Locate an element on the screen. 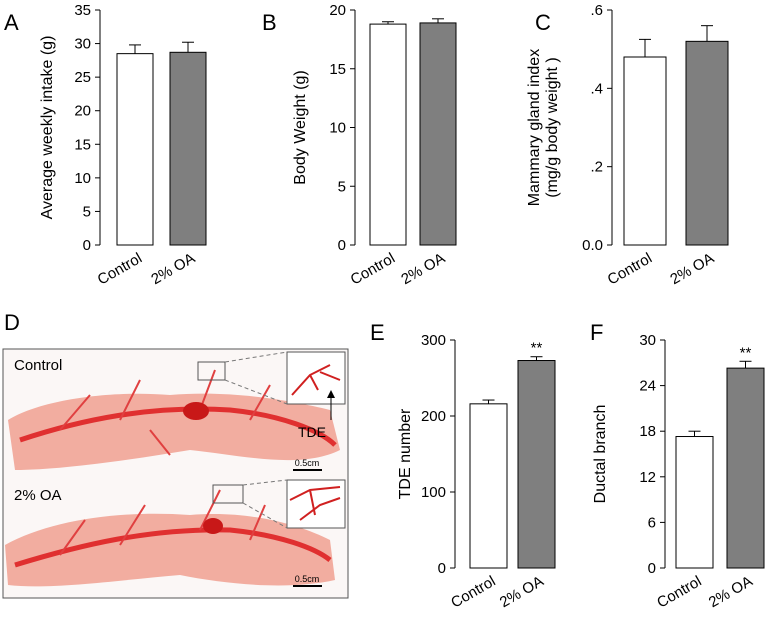  callout: TDE is located at coordinates (312, 432).